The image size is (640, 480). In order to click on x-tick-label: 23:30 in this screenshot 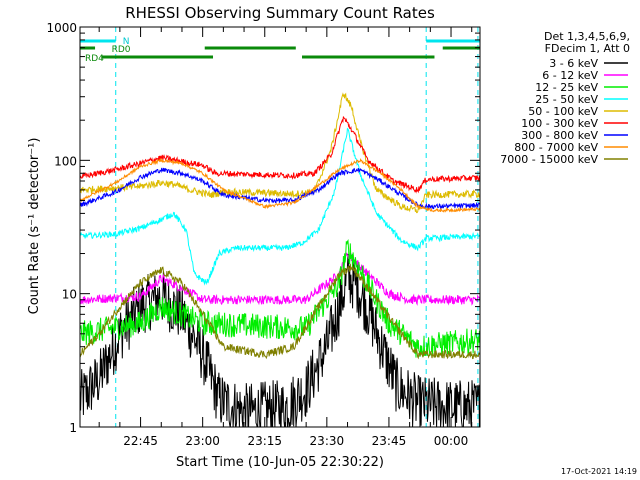, I will do `click(327, 441)`.